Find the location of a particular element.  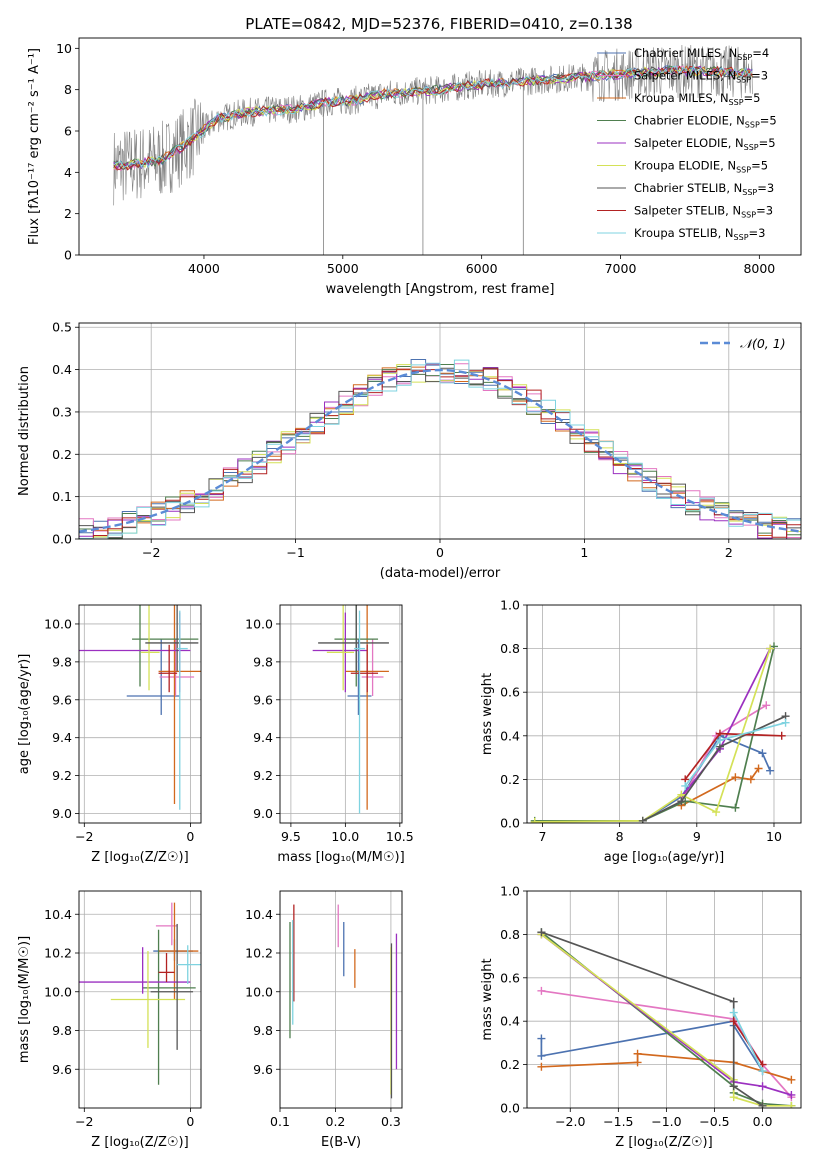

gaussian-curve is located at coordinates (440, 450).